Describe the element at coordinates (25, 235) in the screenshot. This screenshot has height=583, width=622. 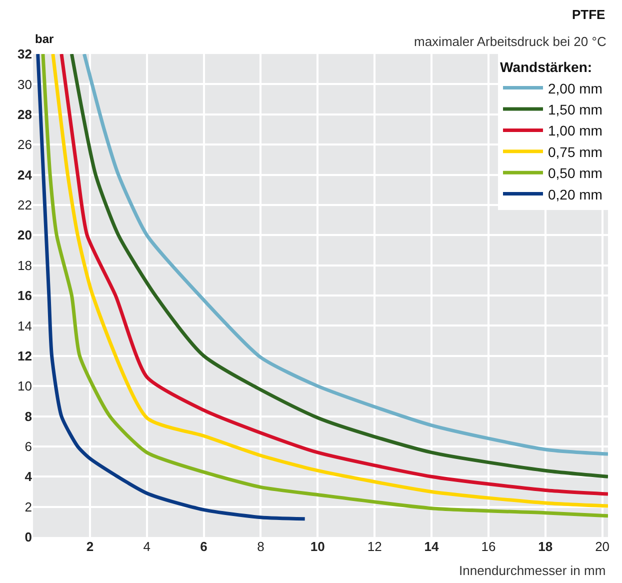
I see `y-tick-label: 20` at that location.